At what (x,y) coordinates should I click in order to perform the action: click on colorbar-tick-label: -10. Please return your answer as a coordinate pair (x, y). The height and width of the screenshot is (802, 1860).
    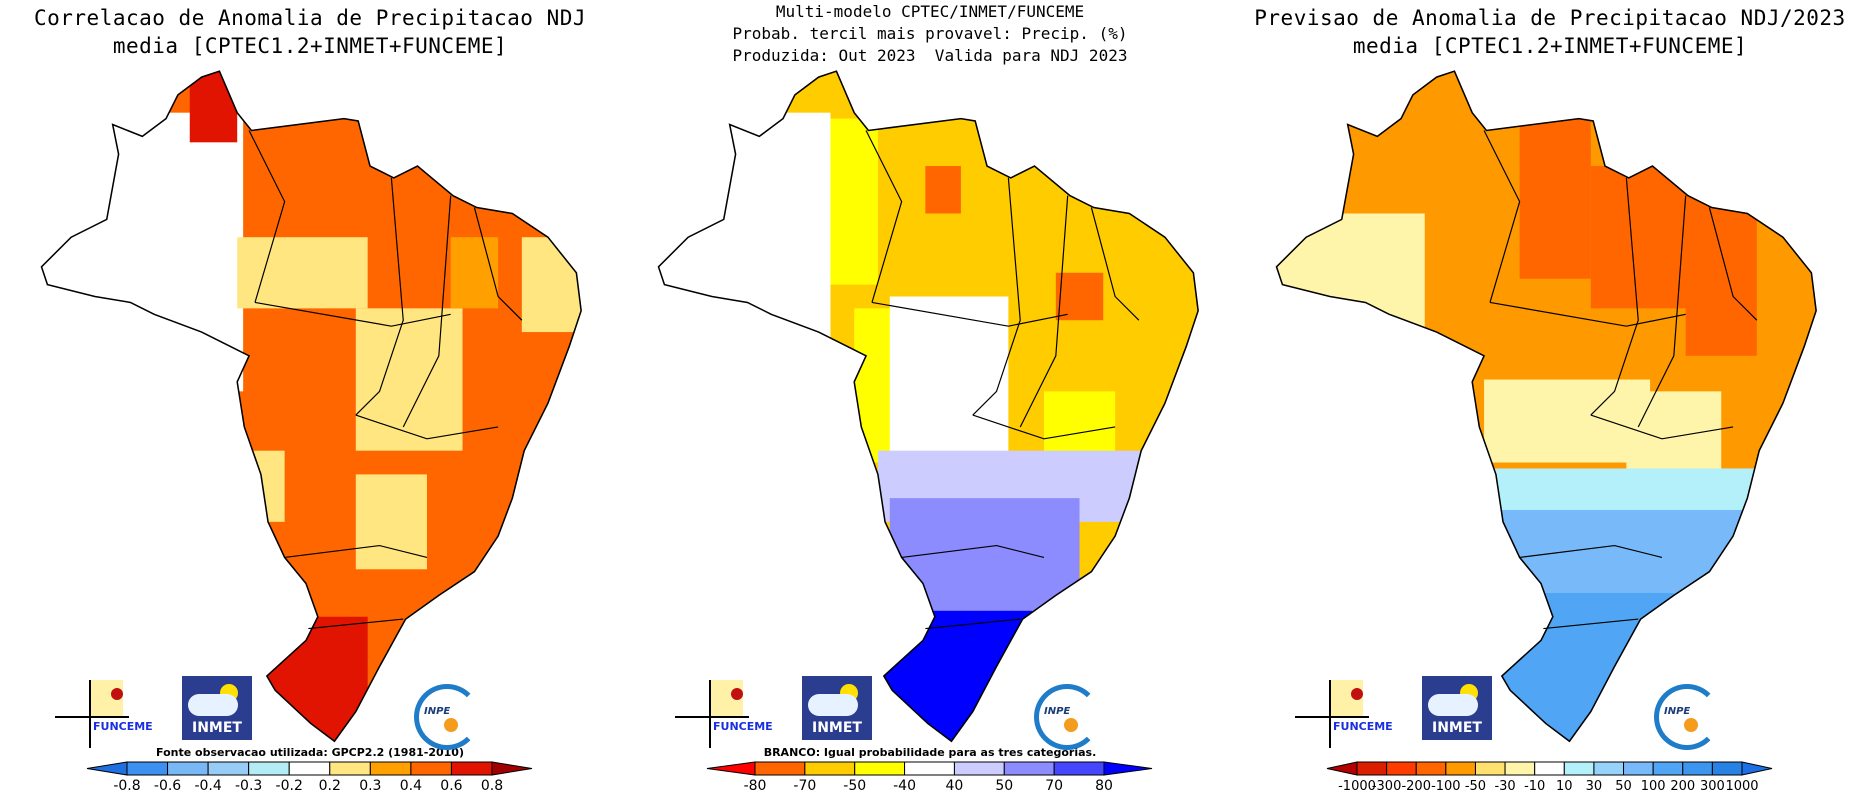
    Looking at the image, I should click on (1534, 786).